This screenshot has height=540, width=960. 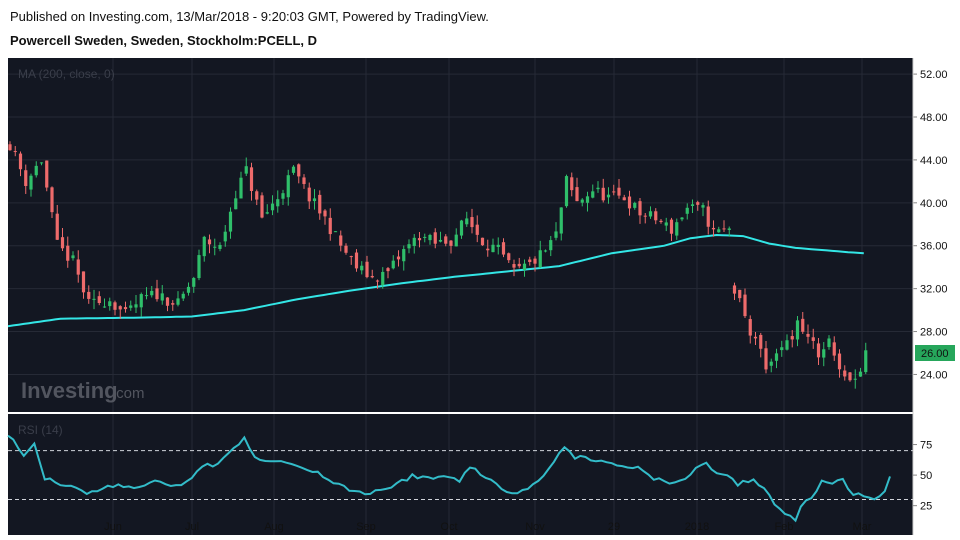 I want to click on ma-indicator-label: MA (200, close, 0), so click(x=66, y=74).